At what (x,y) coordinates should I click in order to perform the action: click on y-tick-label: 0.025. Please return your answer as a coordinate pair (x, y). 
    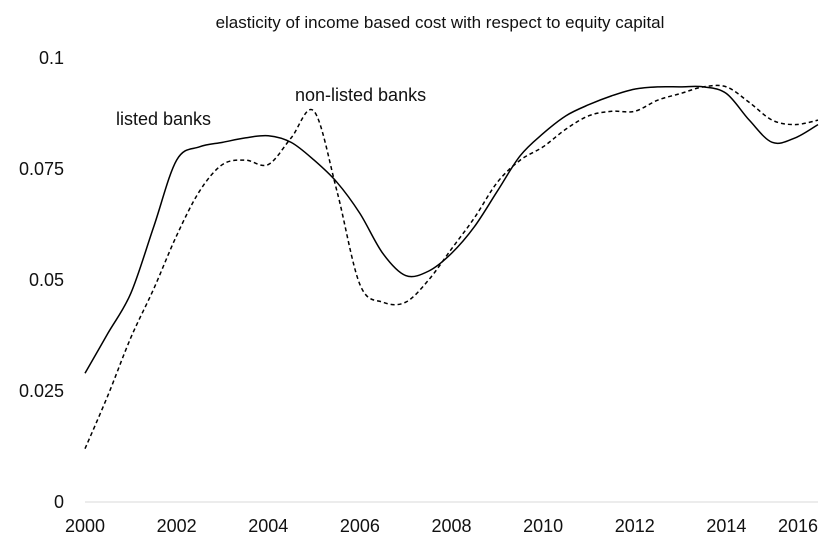
    Looking at the image, I should click on (41, 391).